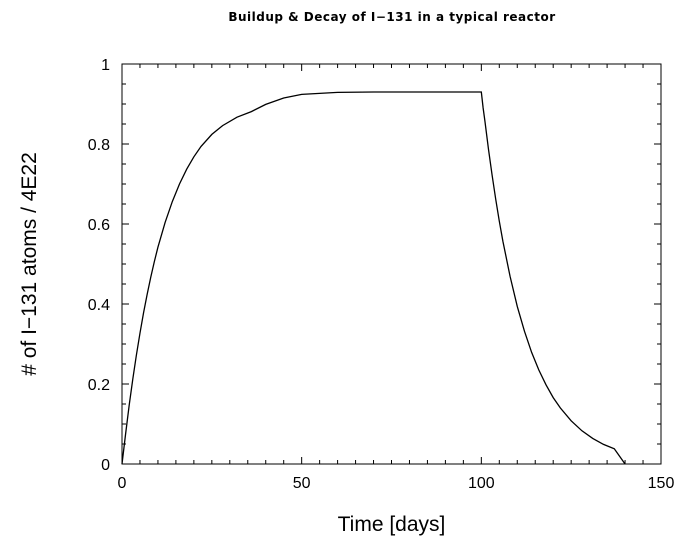  Describe the element at coordinates (105, 65) in the screenshot. I see `y-tick-label: 1` at that location.